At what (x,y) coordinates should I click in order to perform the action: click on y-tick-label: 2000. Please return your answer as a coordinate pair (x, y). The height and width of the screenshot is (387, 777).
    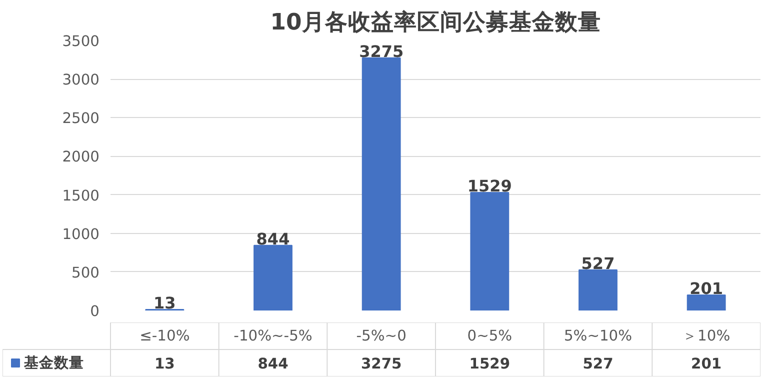
    Looking at the image, I should click on (81, 157).